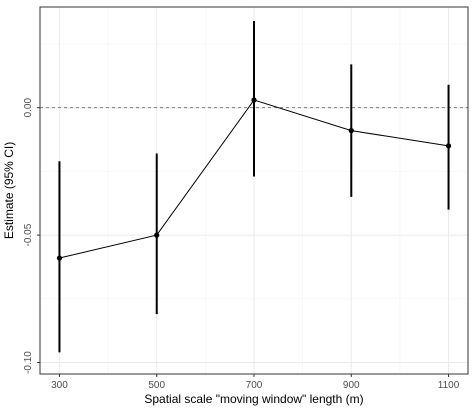 The height and width of the screenshot is (410, 474). I want to click on y-tick-label: -0.10, so click(28, 362).